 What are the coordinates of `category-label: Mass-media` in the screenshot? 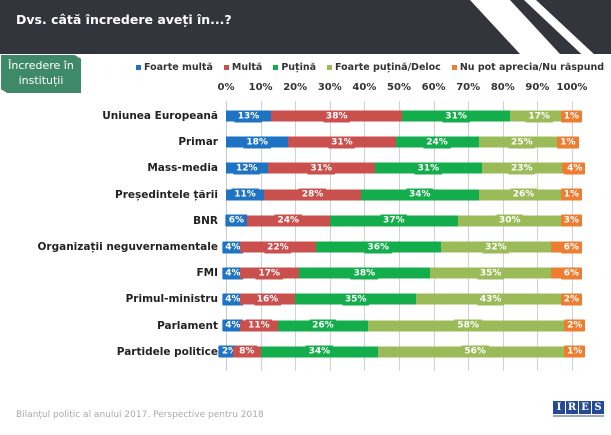 It's located at (182, 168).